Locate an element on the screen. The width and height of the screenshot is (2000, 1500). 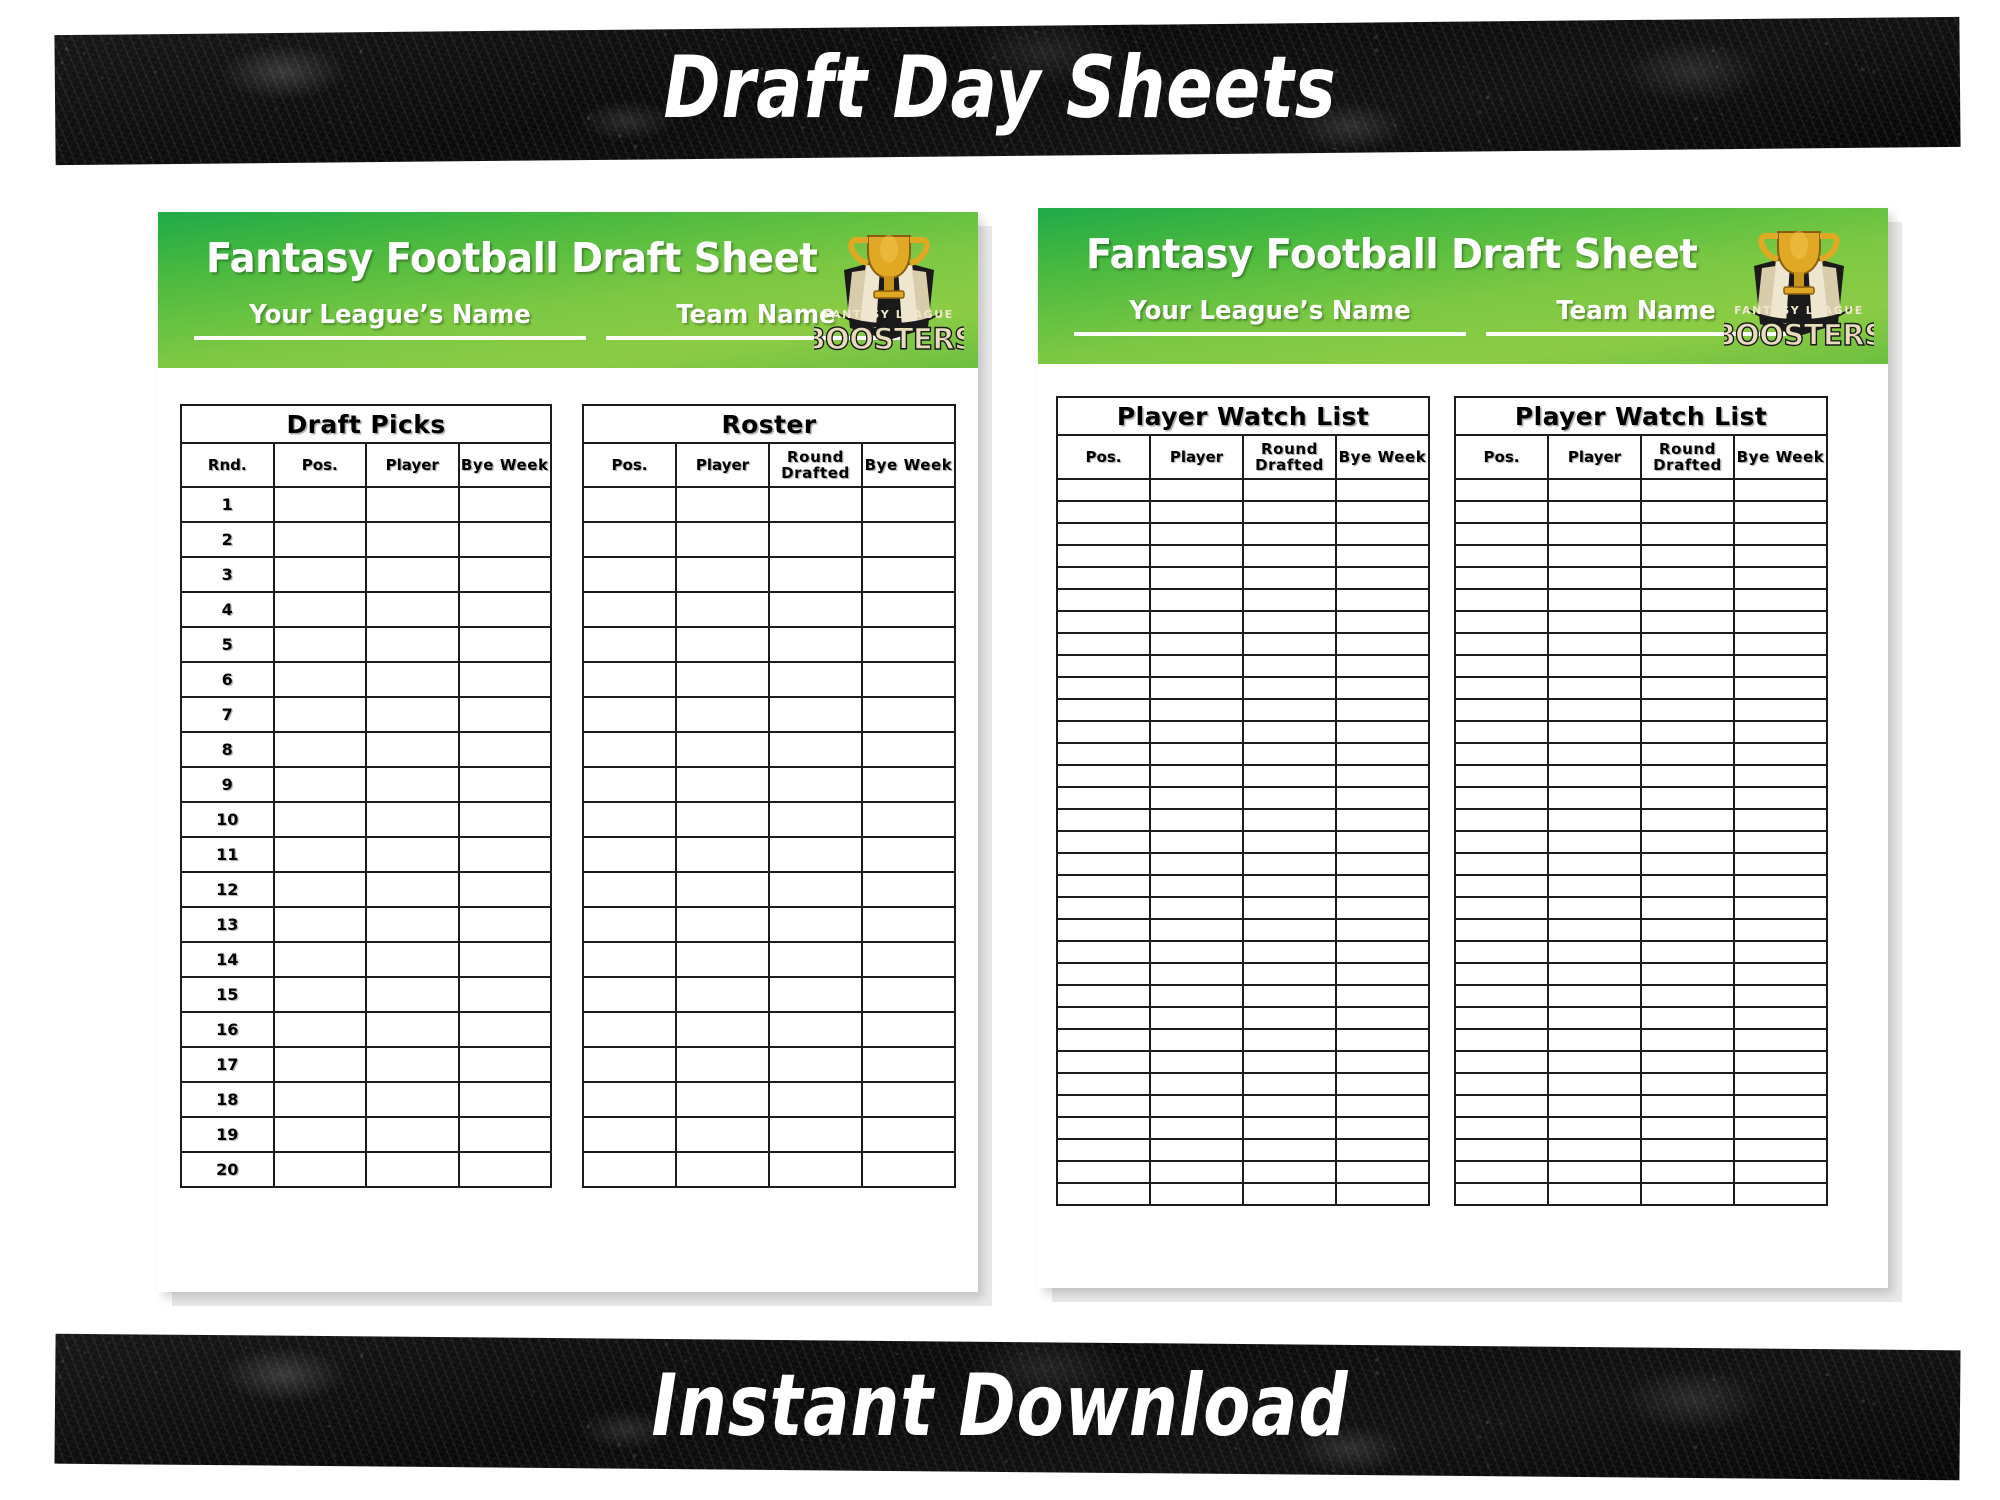
table-row: 18 is located at coordinates (366, 1099).